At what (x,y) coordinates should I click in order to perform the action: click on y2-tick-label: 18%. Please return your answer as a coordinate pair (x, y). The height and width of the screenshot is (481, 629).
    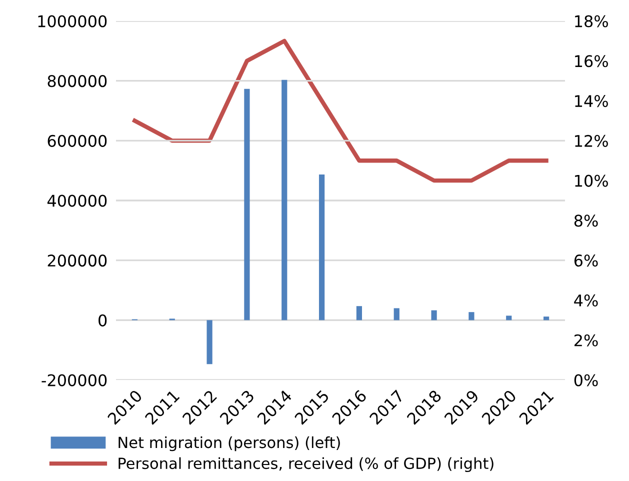
    Looking at the image, I should click on (591, 21).